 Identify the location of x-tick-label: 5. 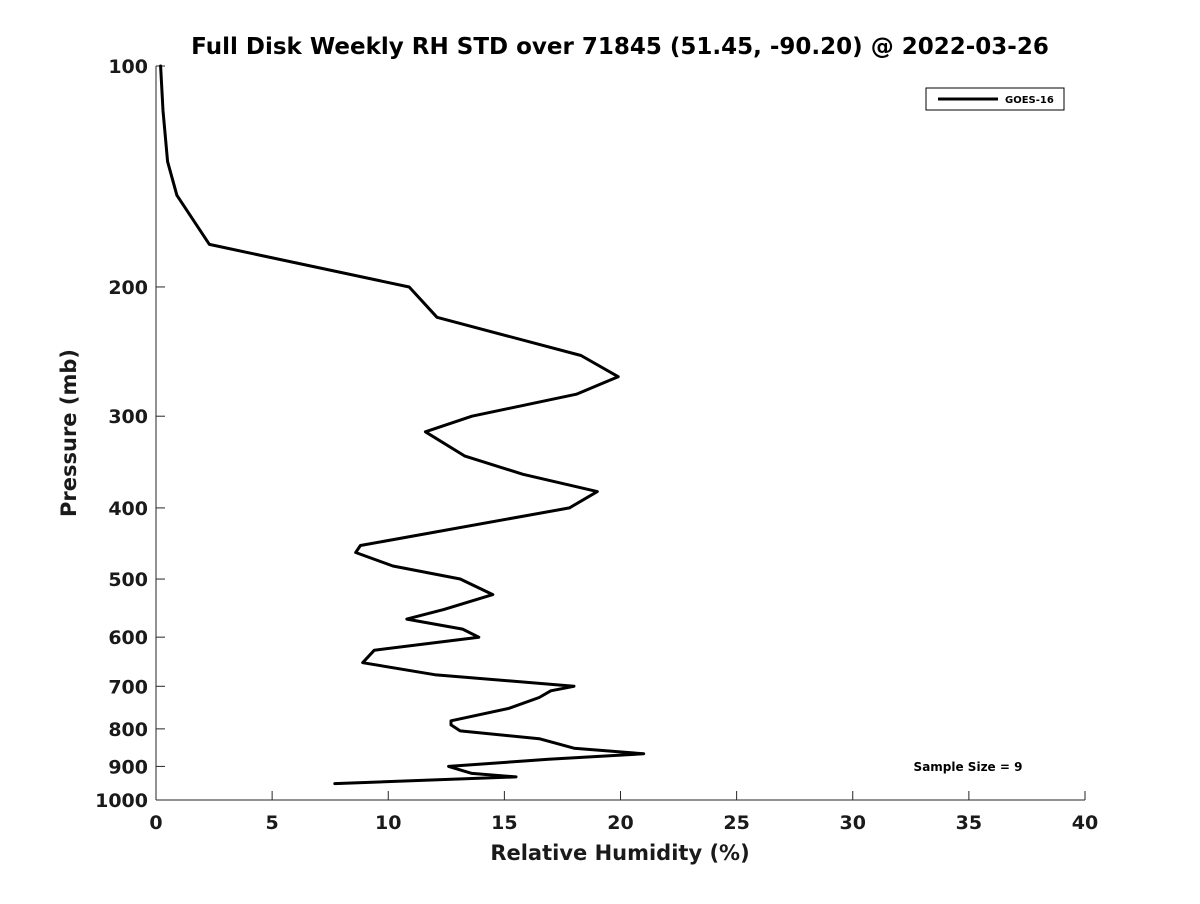
(272, 823).